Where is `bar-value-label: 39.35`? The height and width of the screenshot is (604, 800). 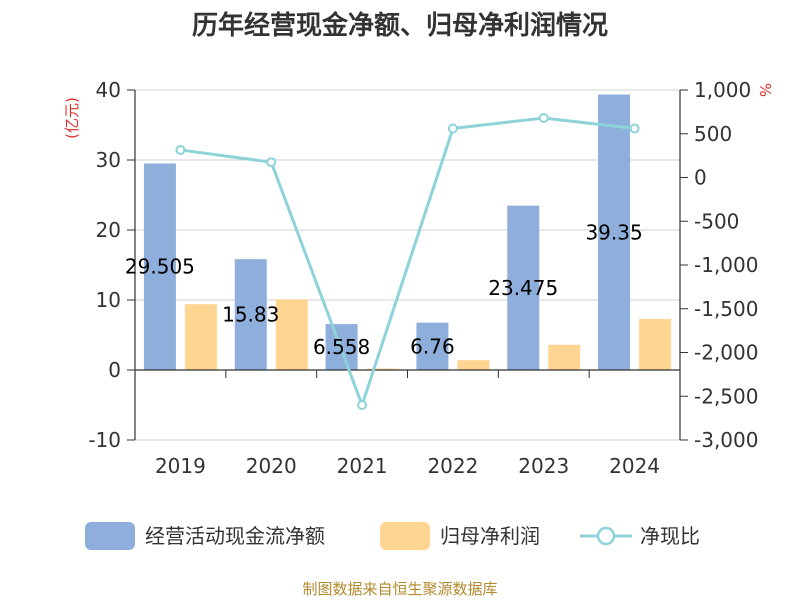 bar-value-label: 39.35 is located at coordinates (613, 232).